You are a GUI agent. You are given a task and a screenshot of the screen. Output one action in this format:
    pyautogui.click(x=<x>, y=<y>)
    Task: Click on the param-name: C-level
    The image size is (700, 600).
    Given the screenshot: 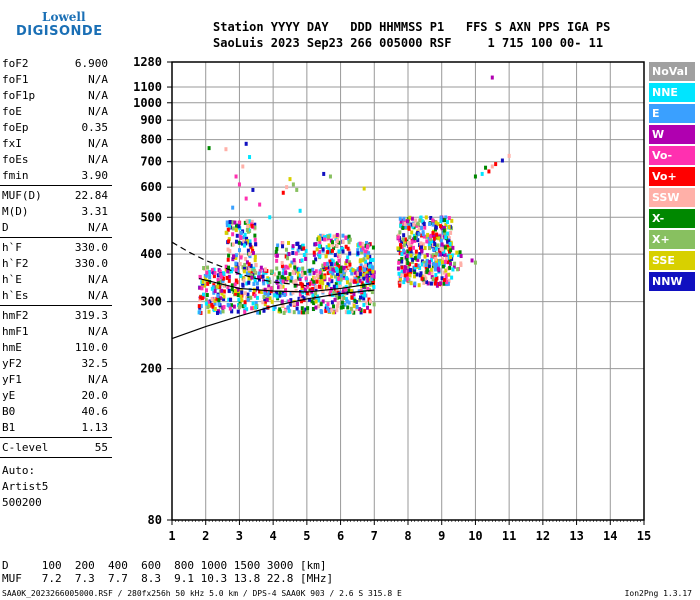 What is the action you would take?
    pyautogui.click(x=25, y=447)
    